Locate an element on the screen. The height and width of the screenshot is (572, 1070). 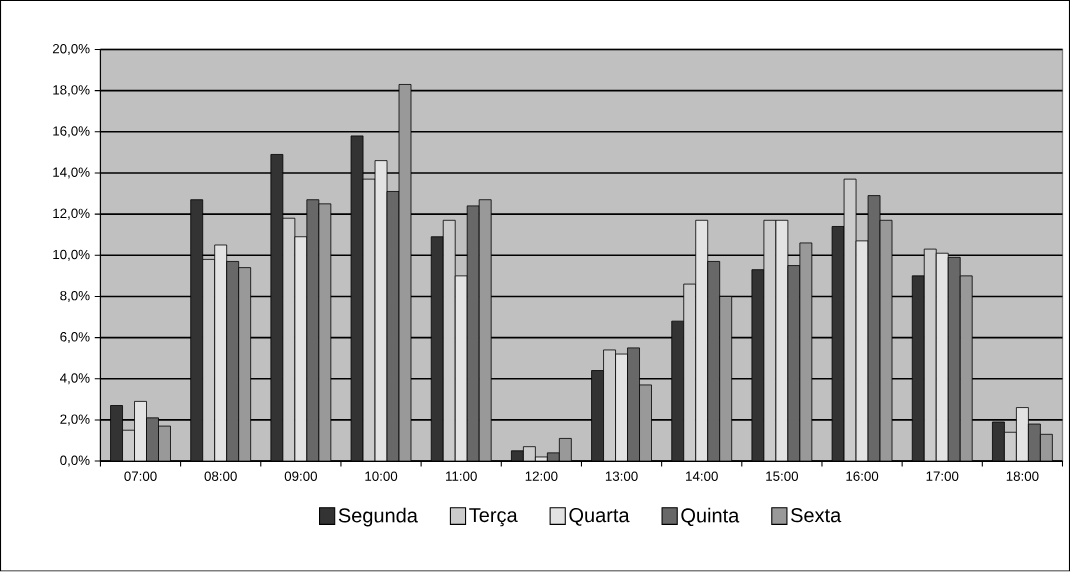
y-tick-label: 4,0% is located at coordinates (75, 379).